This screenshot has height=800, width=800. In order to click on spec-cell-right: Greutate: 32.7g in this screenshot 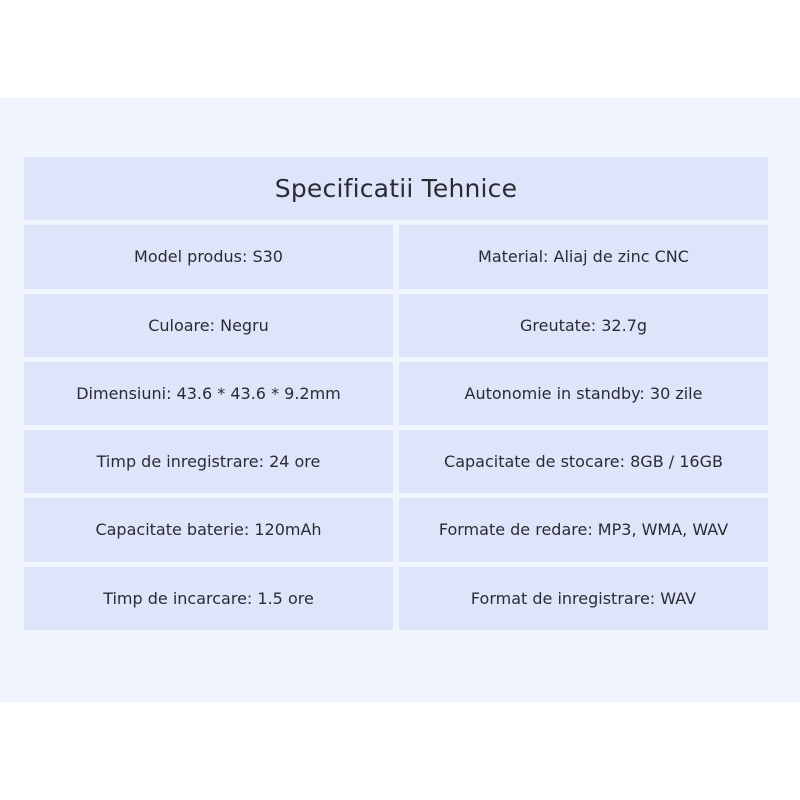, I will do `click(583, 325)`.